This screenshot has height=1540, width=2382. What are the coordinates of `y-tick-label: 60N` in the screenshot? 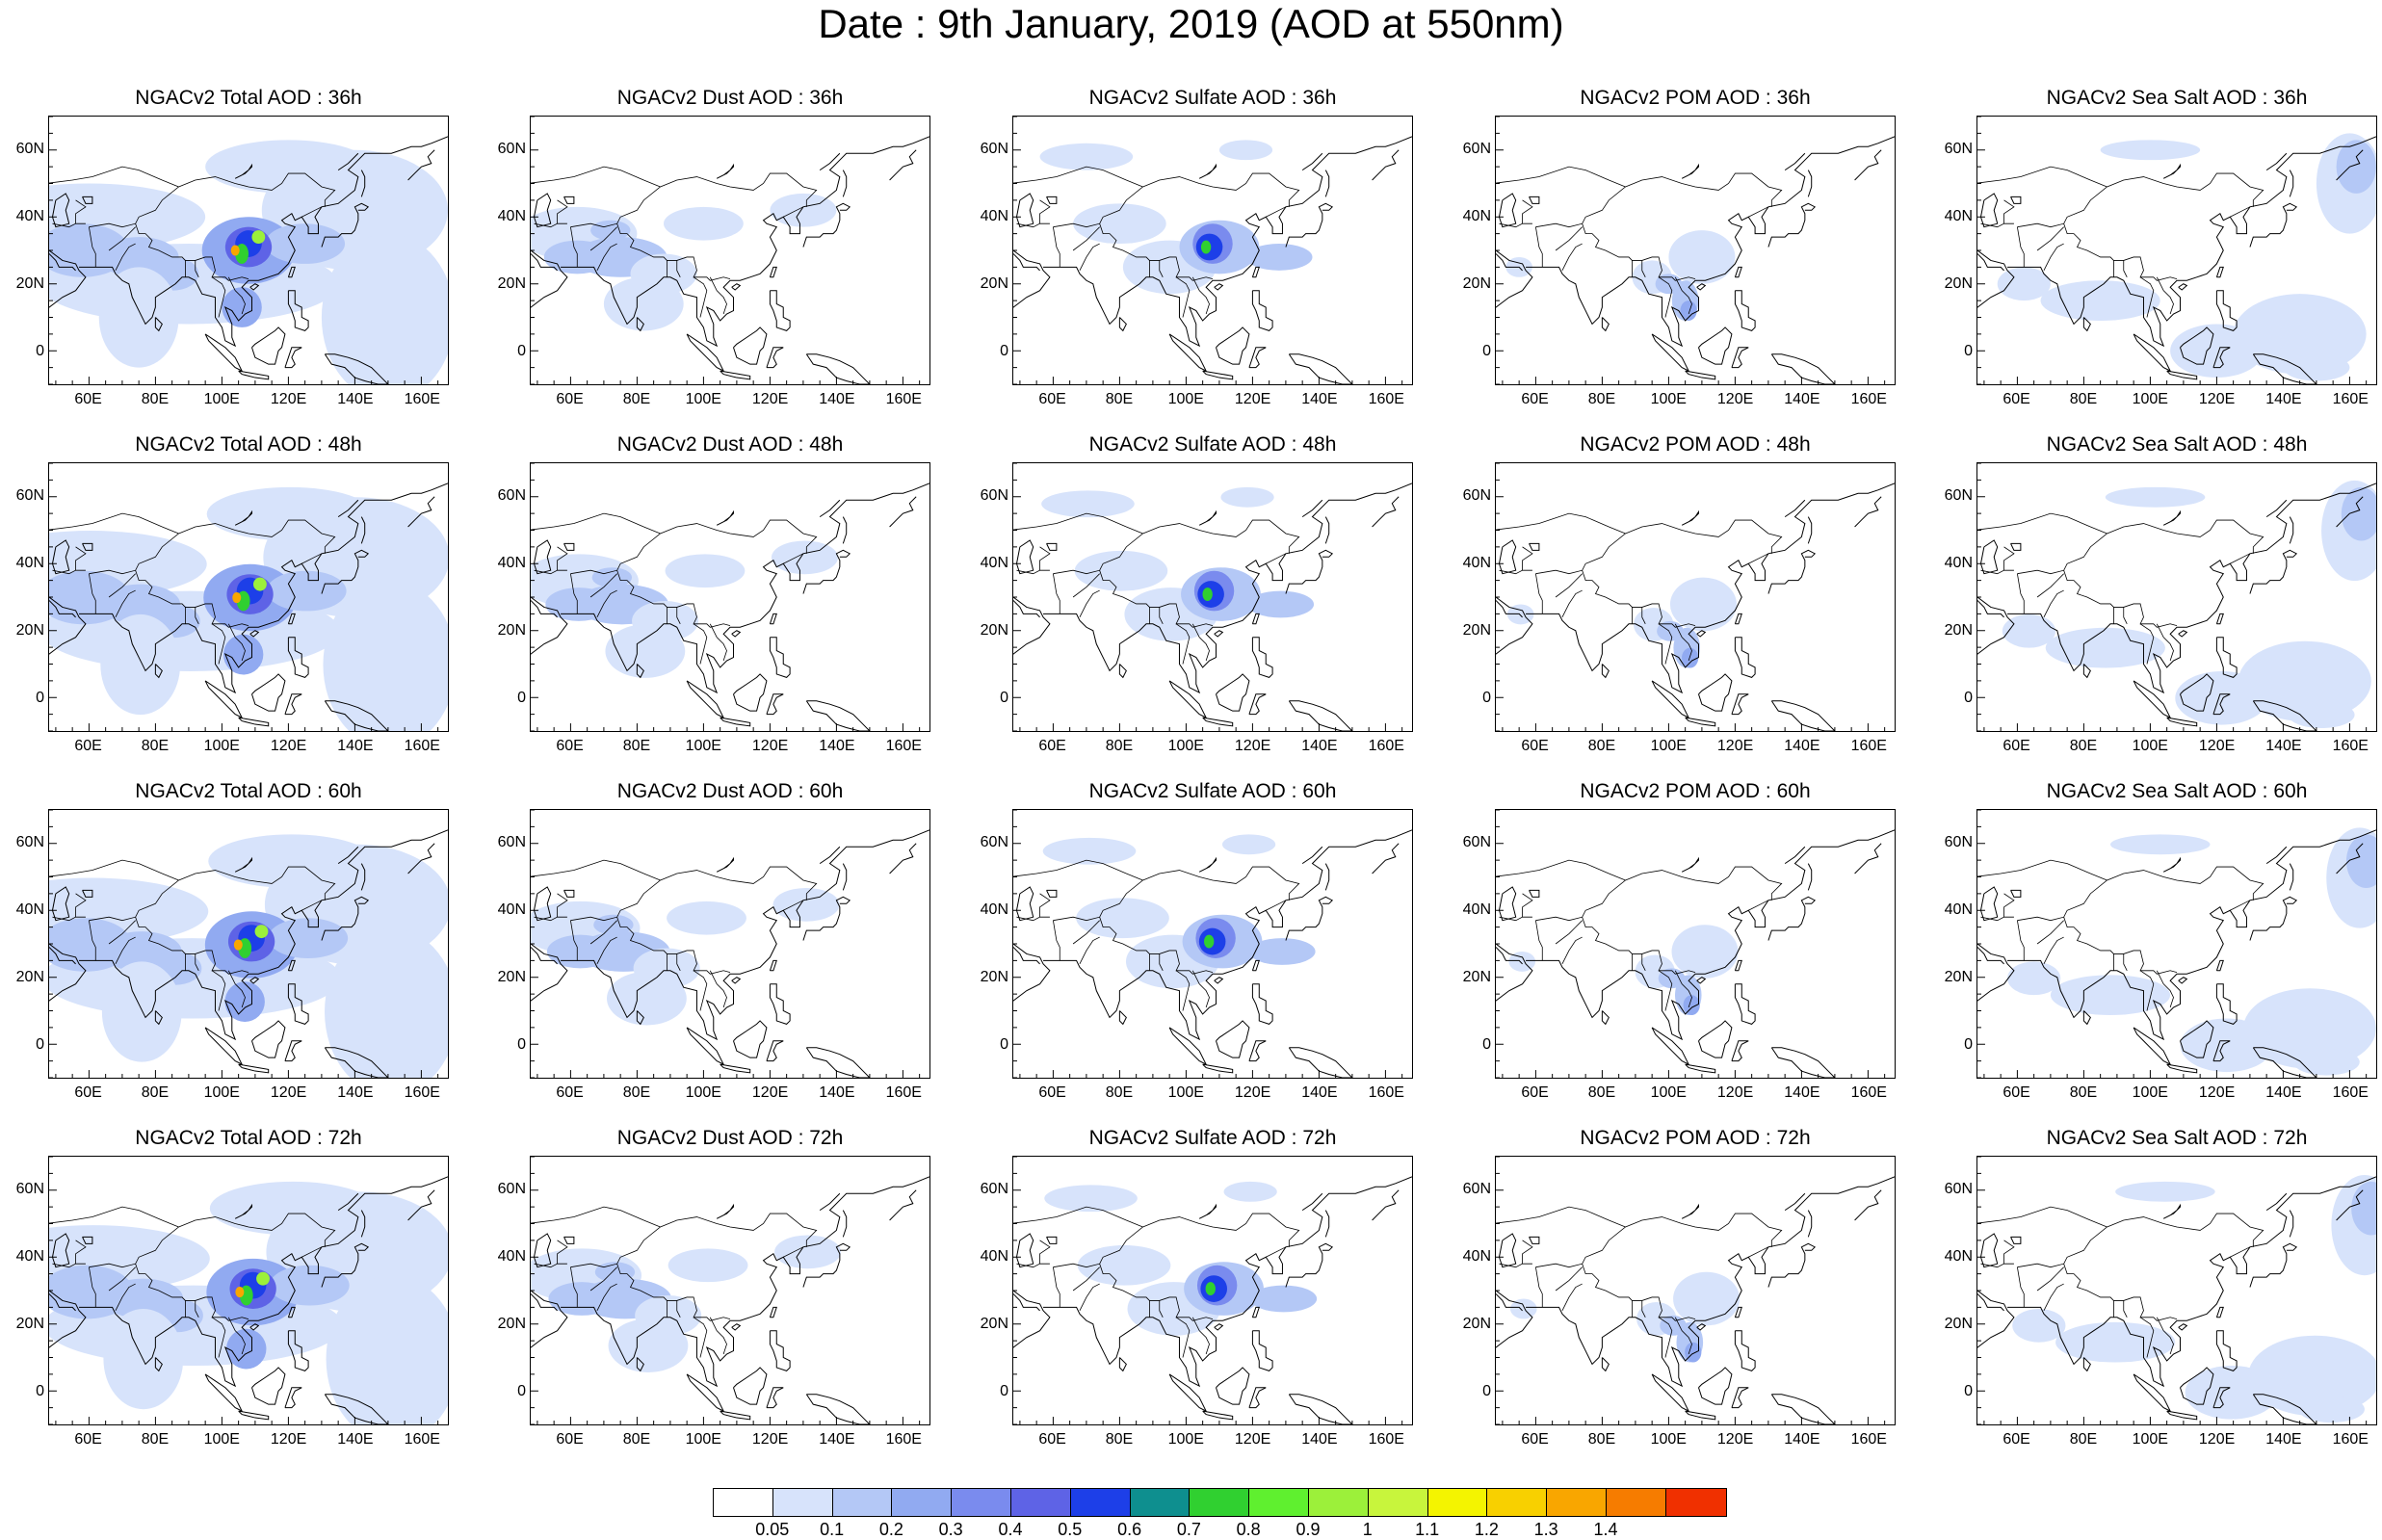 It's located at (29, 842).